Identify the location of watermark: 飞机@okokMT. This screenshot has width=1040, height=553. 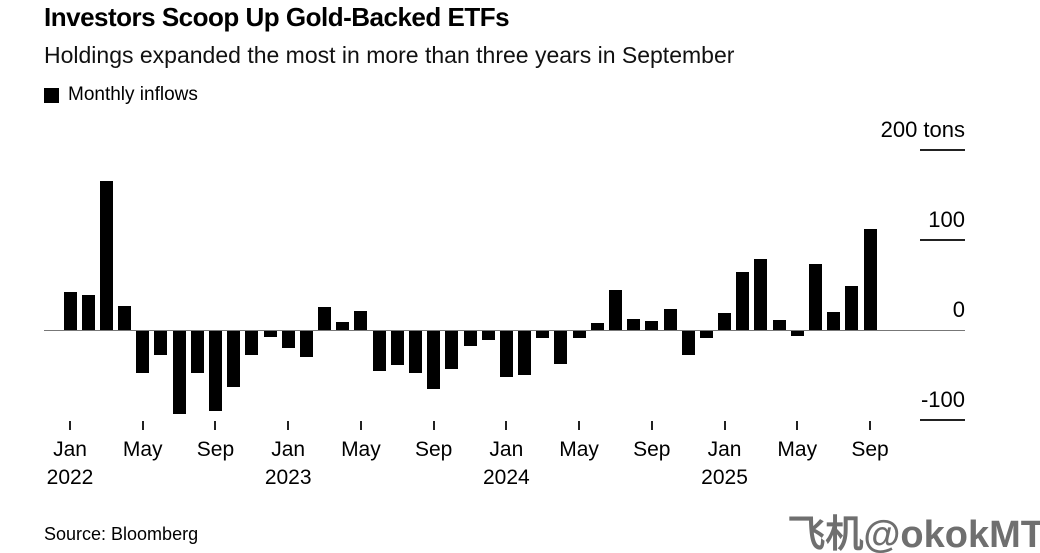
(913, 533).